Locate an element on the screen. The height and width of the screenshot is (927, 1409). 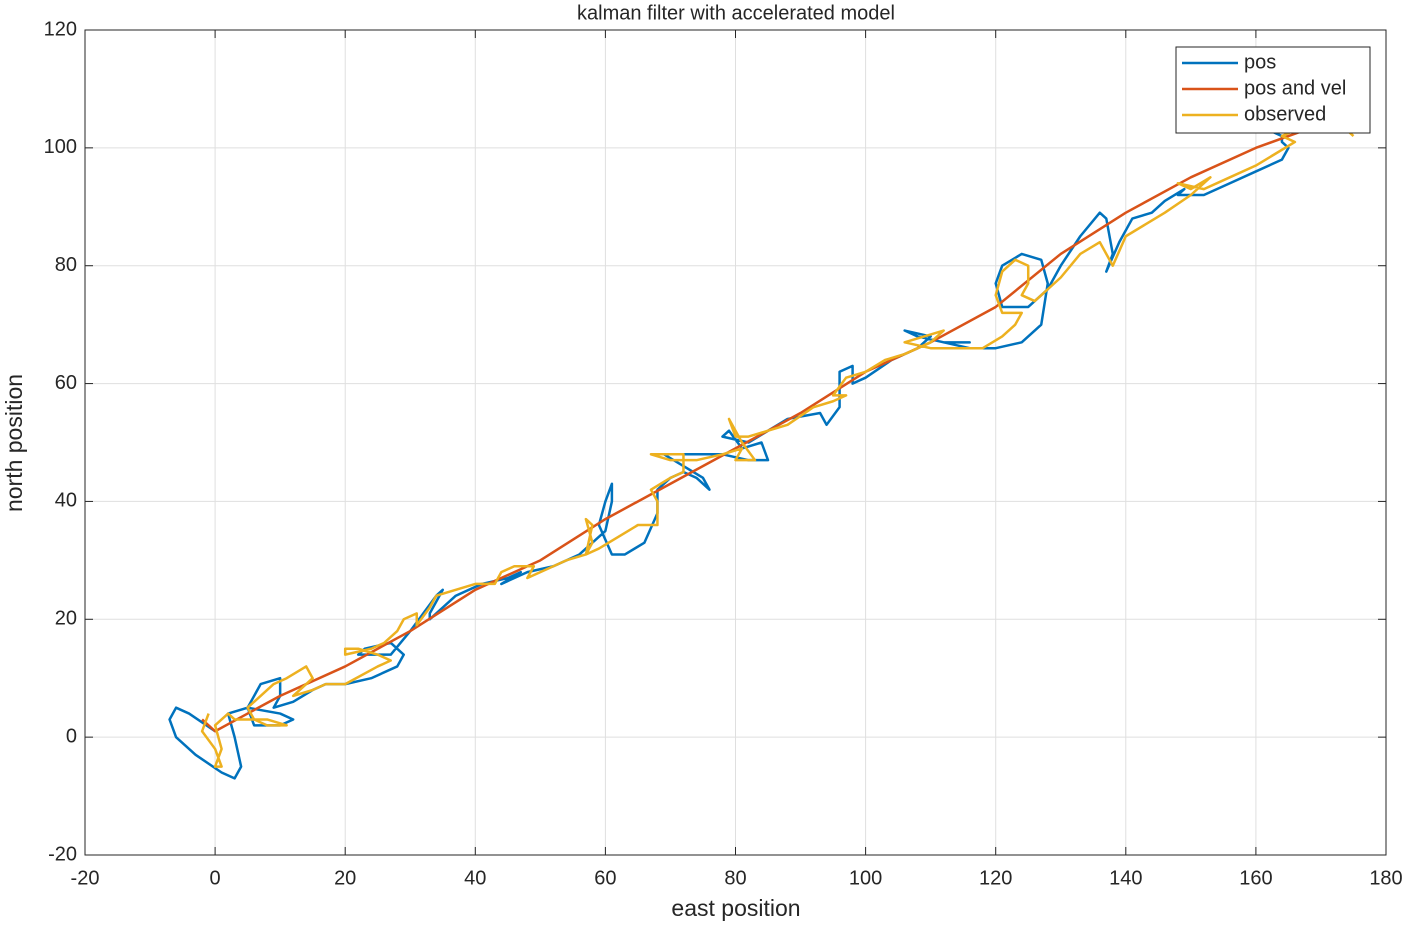
y-tick-label: 20 is located at coordinates (66, 619).